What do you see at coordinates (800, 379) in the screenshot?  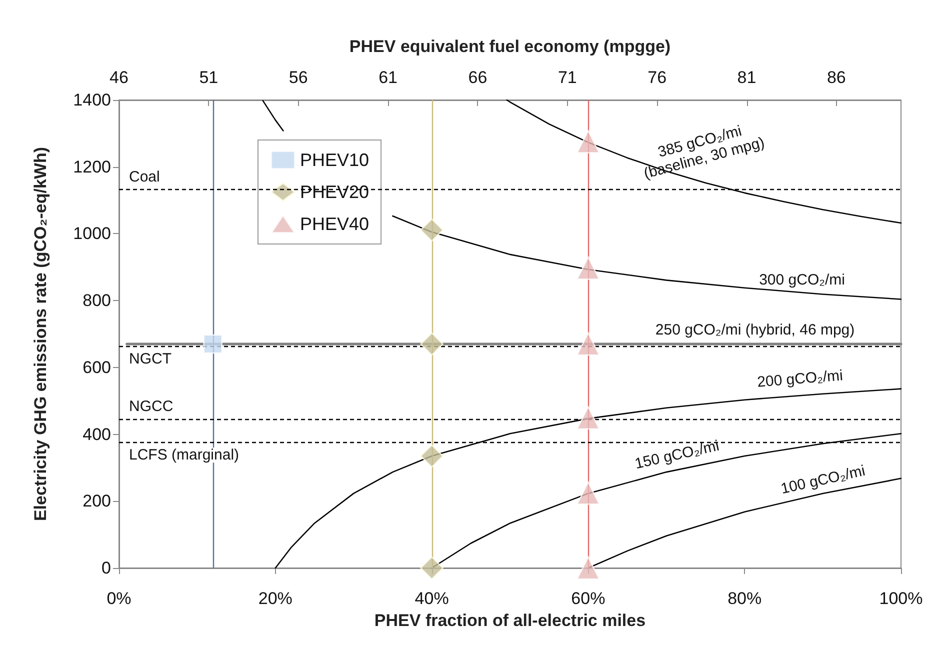 I see `annotation: 200 gCO₂/mi` at bounding box center [800, 379].